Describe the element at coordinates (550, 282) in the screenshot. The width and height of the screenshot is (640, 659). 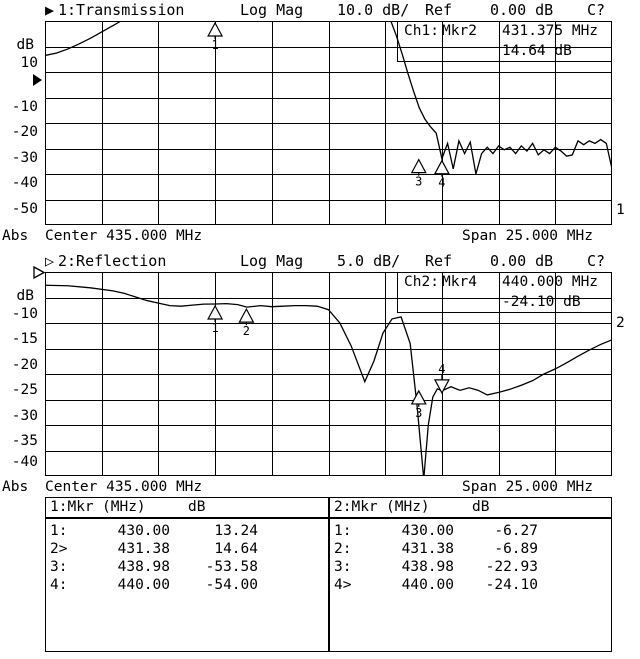
I see `ch2-readout-frequency: 440.000 MHz` at that location.